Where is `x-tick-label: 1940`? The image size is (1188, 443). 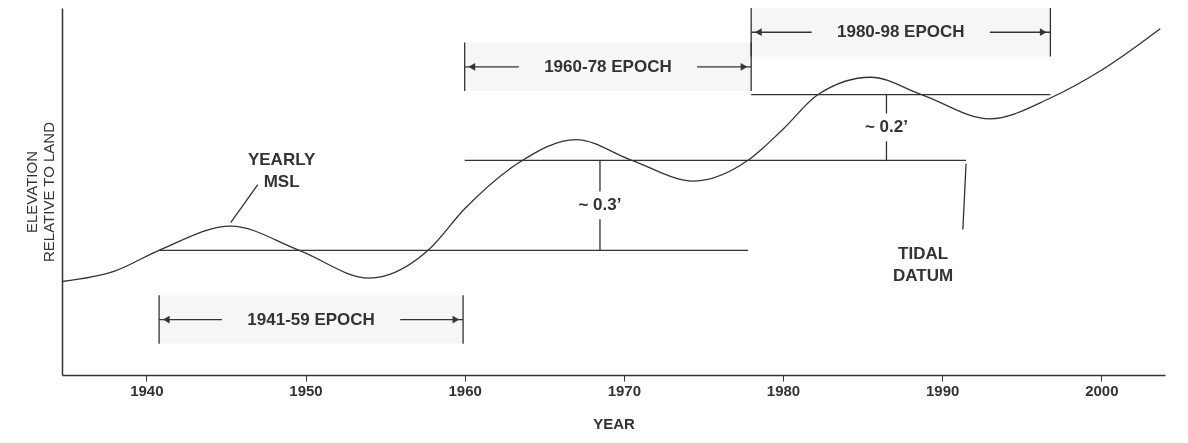
x-tick-label: 1940 is located at coordinates (147, 390).